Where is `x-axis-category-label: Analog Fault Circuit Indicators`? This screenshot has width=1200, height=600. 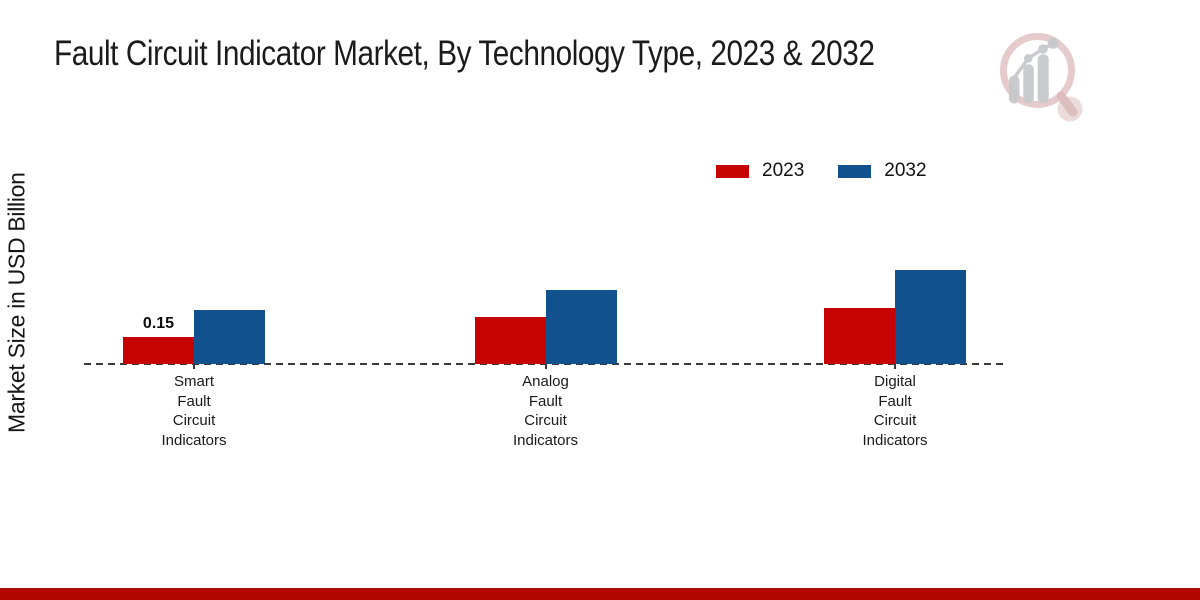 x-axis-category-label: Analog Fault Circuit Indicators is located at coordinates (546, 411).